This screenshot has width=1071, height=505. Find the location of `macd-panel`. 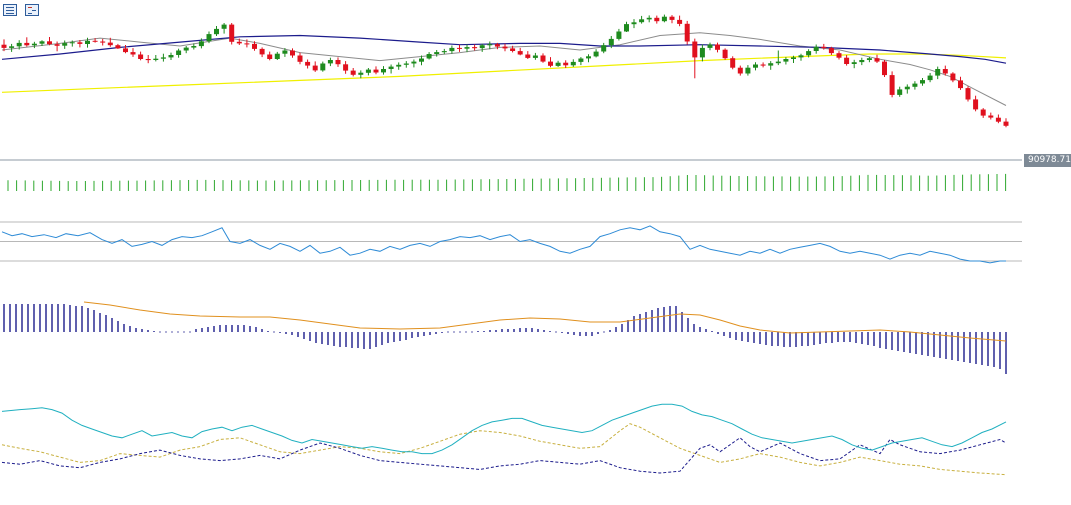

macd-panel is located at coordinates (505, 337).